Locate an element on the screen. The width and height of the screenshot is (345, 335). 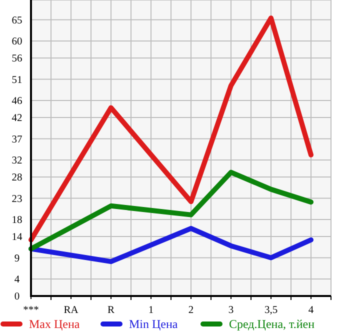
legend-label: Сред.Цена, т.йен is located at coordinates (272, 324).